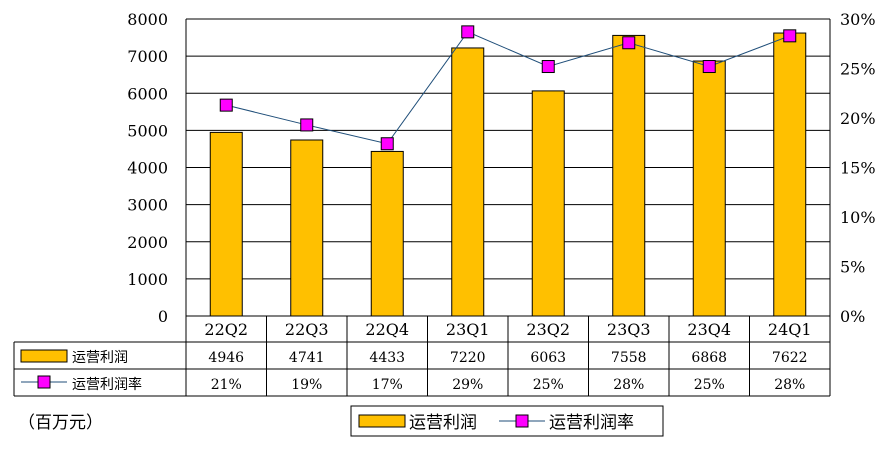 The image size is (894, 458). I want to click on category-label: 23Q1, so click(468, 329).